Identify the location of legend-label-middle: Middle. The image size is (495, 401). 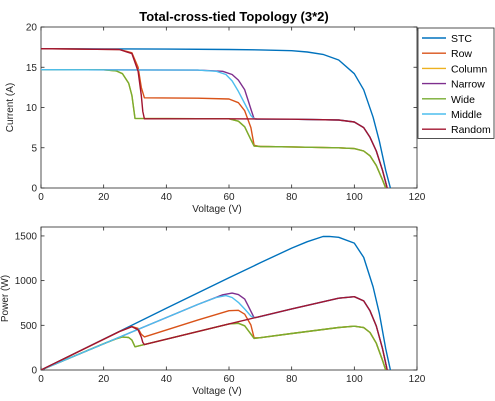
(466, 115).